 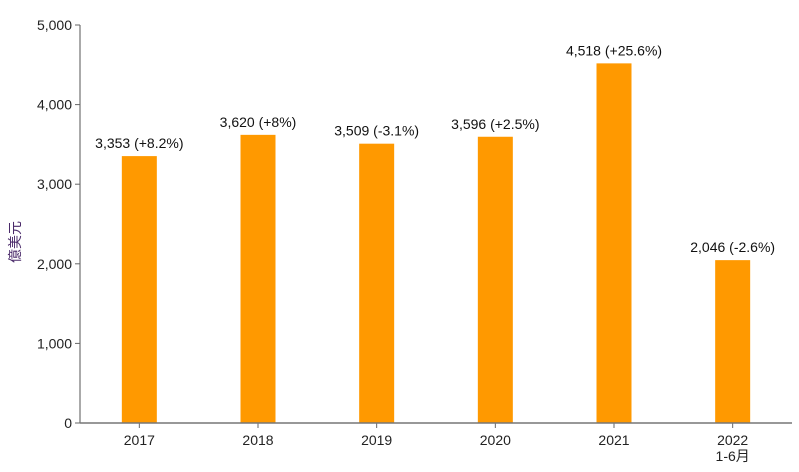 I want to click on x-tick-label: 2021, so click(x=613, y=440).